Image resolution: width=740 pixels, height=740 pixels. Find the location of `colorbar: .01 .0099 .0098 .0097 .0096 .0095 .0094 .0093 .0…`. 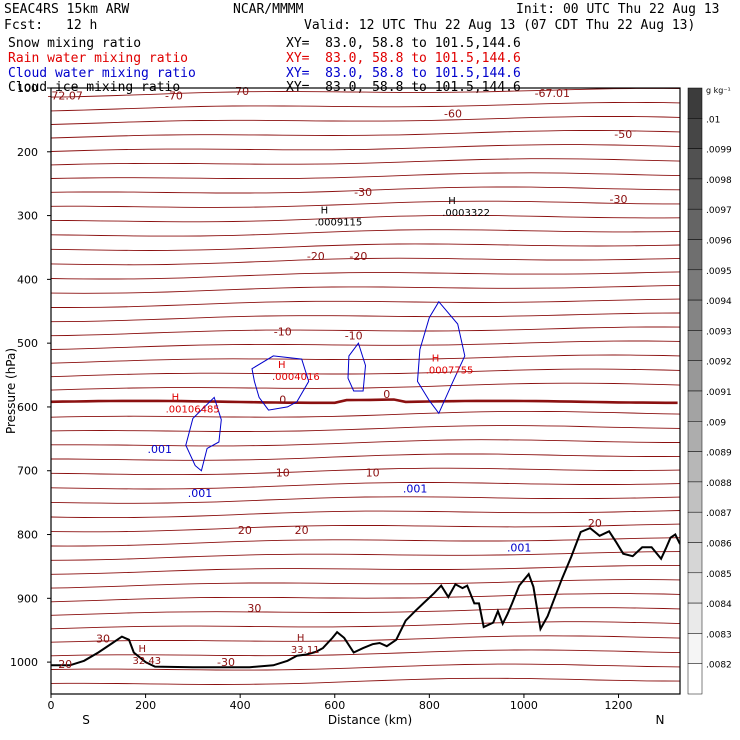

colorbar: .01 .0099 .0098 .0097 .0096 .0095 .0094 .0093 .0… is located at coordinates (709, 390).